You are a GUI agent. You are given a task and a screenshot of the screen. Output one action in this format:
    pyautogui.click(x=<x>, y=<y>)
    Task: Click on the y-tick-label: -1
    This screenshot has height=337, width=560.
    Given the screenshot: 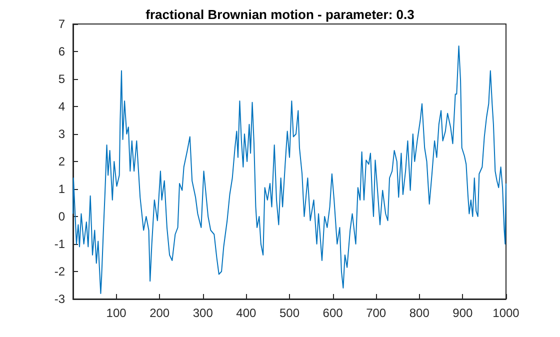 What is the action you would take?
    pyautogui.click(x=60, y=244)
    